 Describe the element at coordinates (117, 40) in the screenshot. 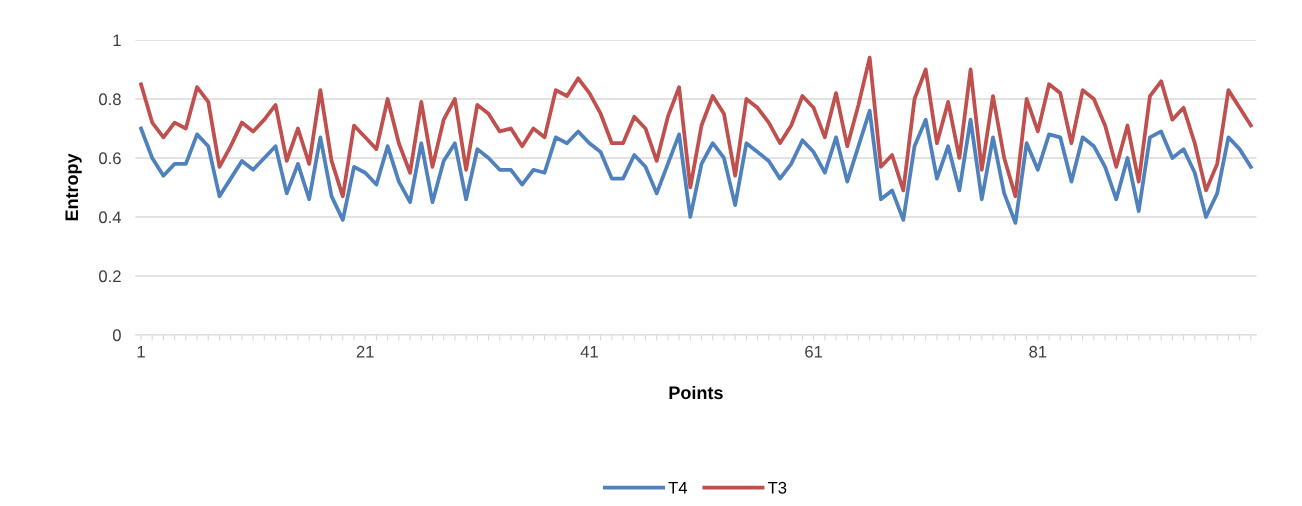

I see `y-tick-label: 1` at that location.